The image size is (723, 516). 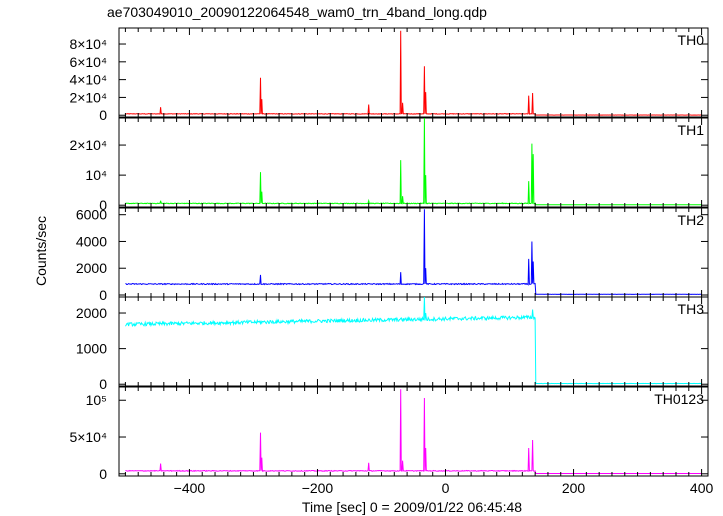 What do you see at coordinates (574, 488) in the screenshot?
I see `x-tick-label: 200` at bounding box center [574, 488].